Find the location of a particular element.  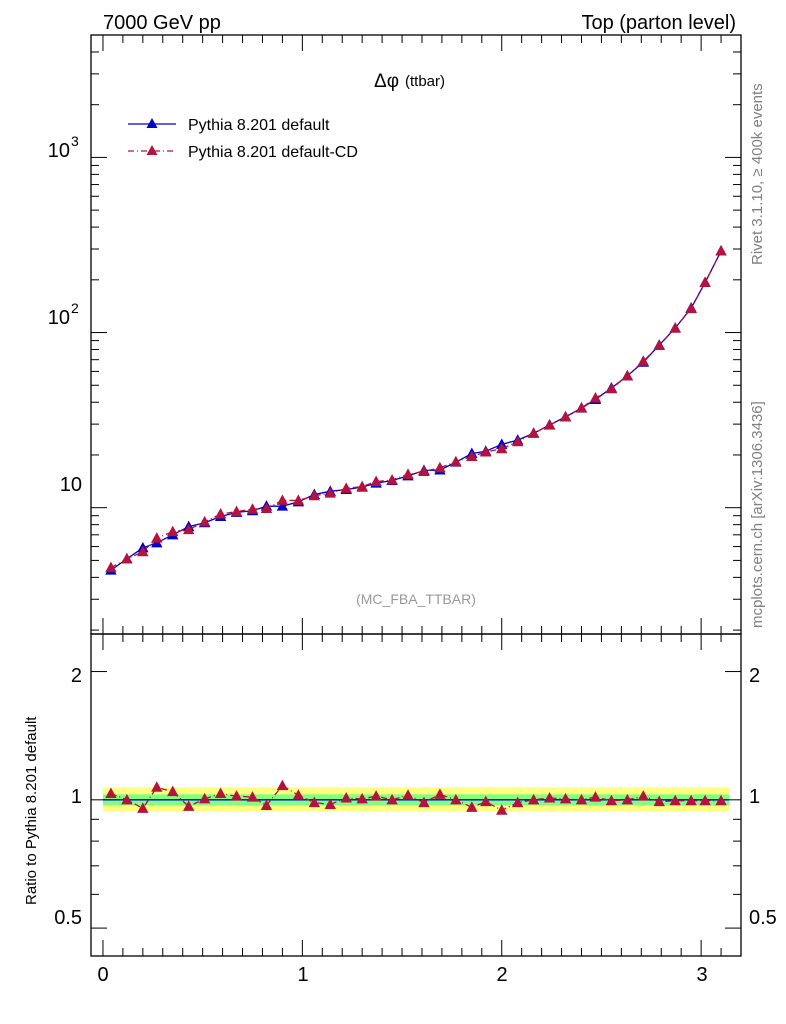

main-ytick-label-2: 10 is located at coordinates (59, 318).